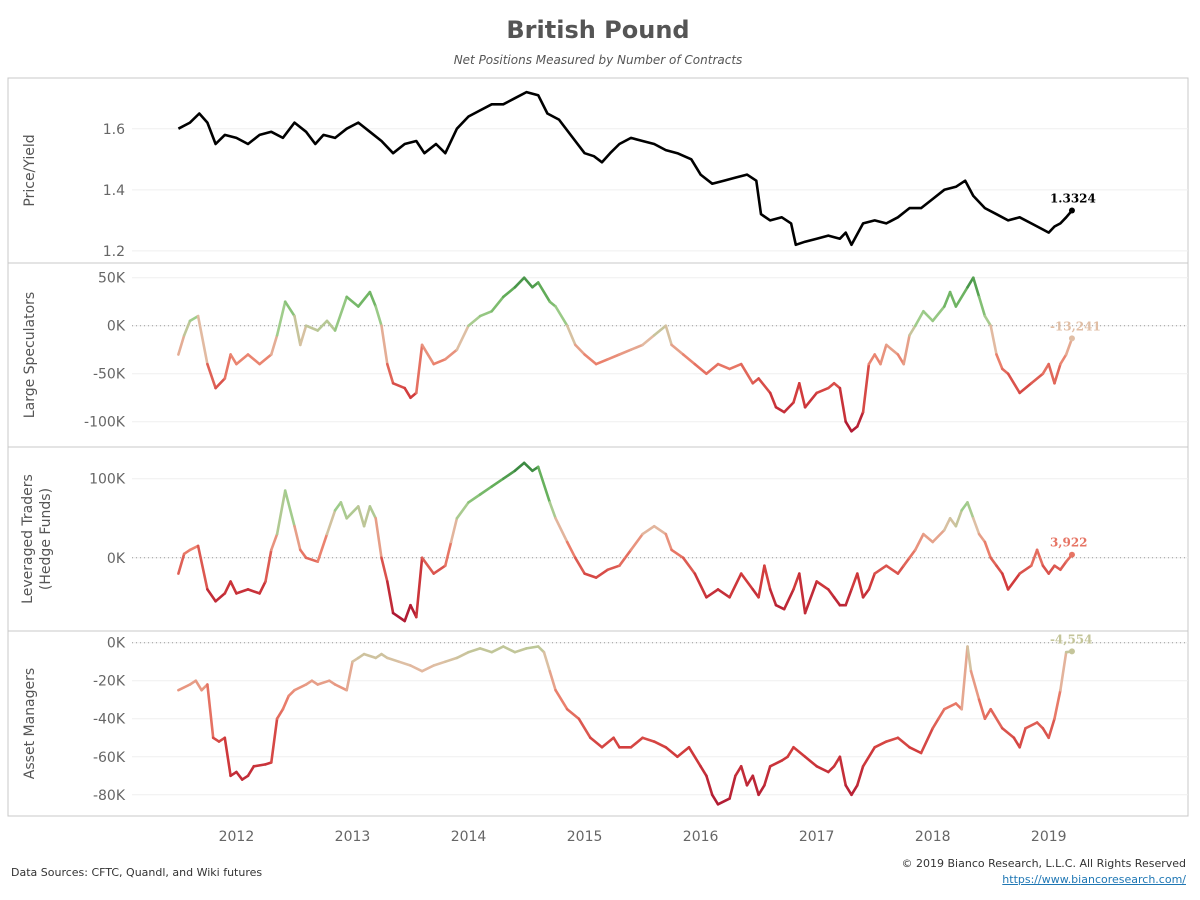 This screenshot has height=900, width=1200. What do you see at coordinates (114, 130) in the screenshot?
I see `y-tick-label: 1.6` at bounding box center [114, 130].